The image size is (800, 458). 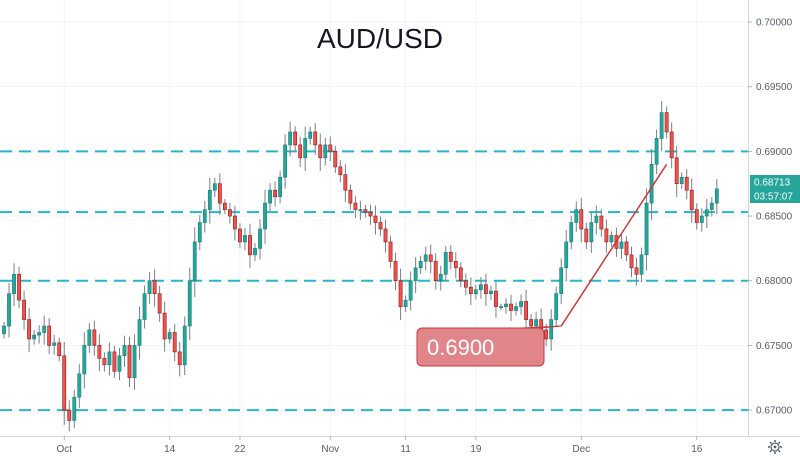 I want to click on annotation-box, so click(x=480, y=347).